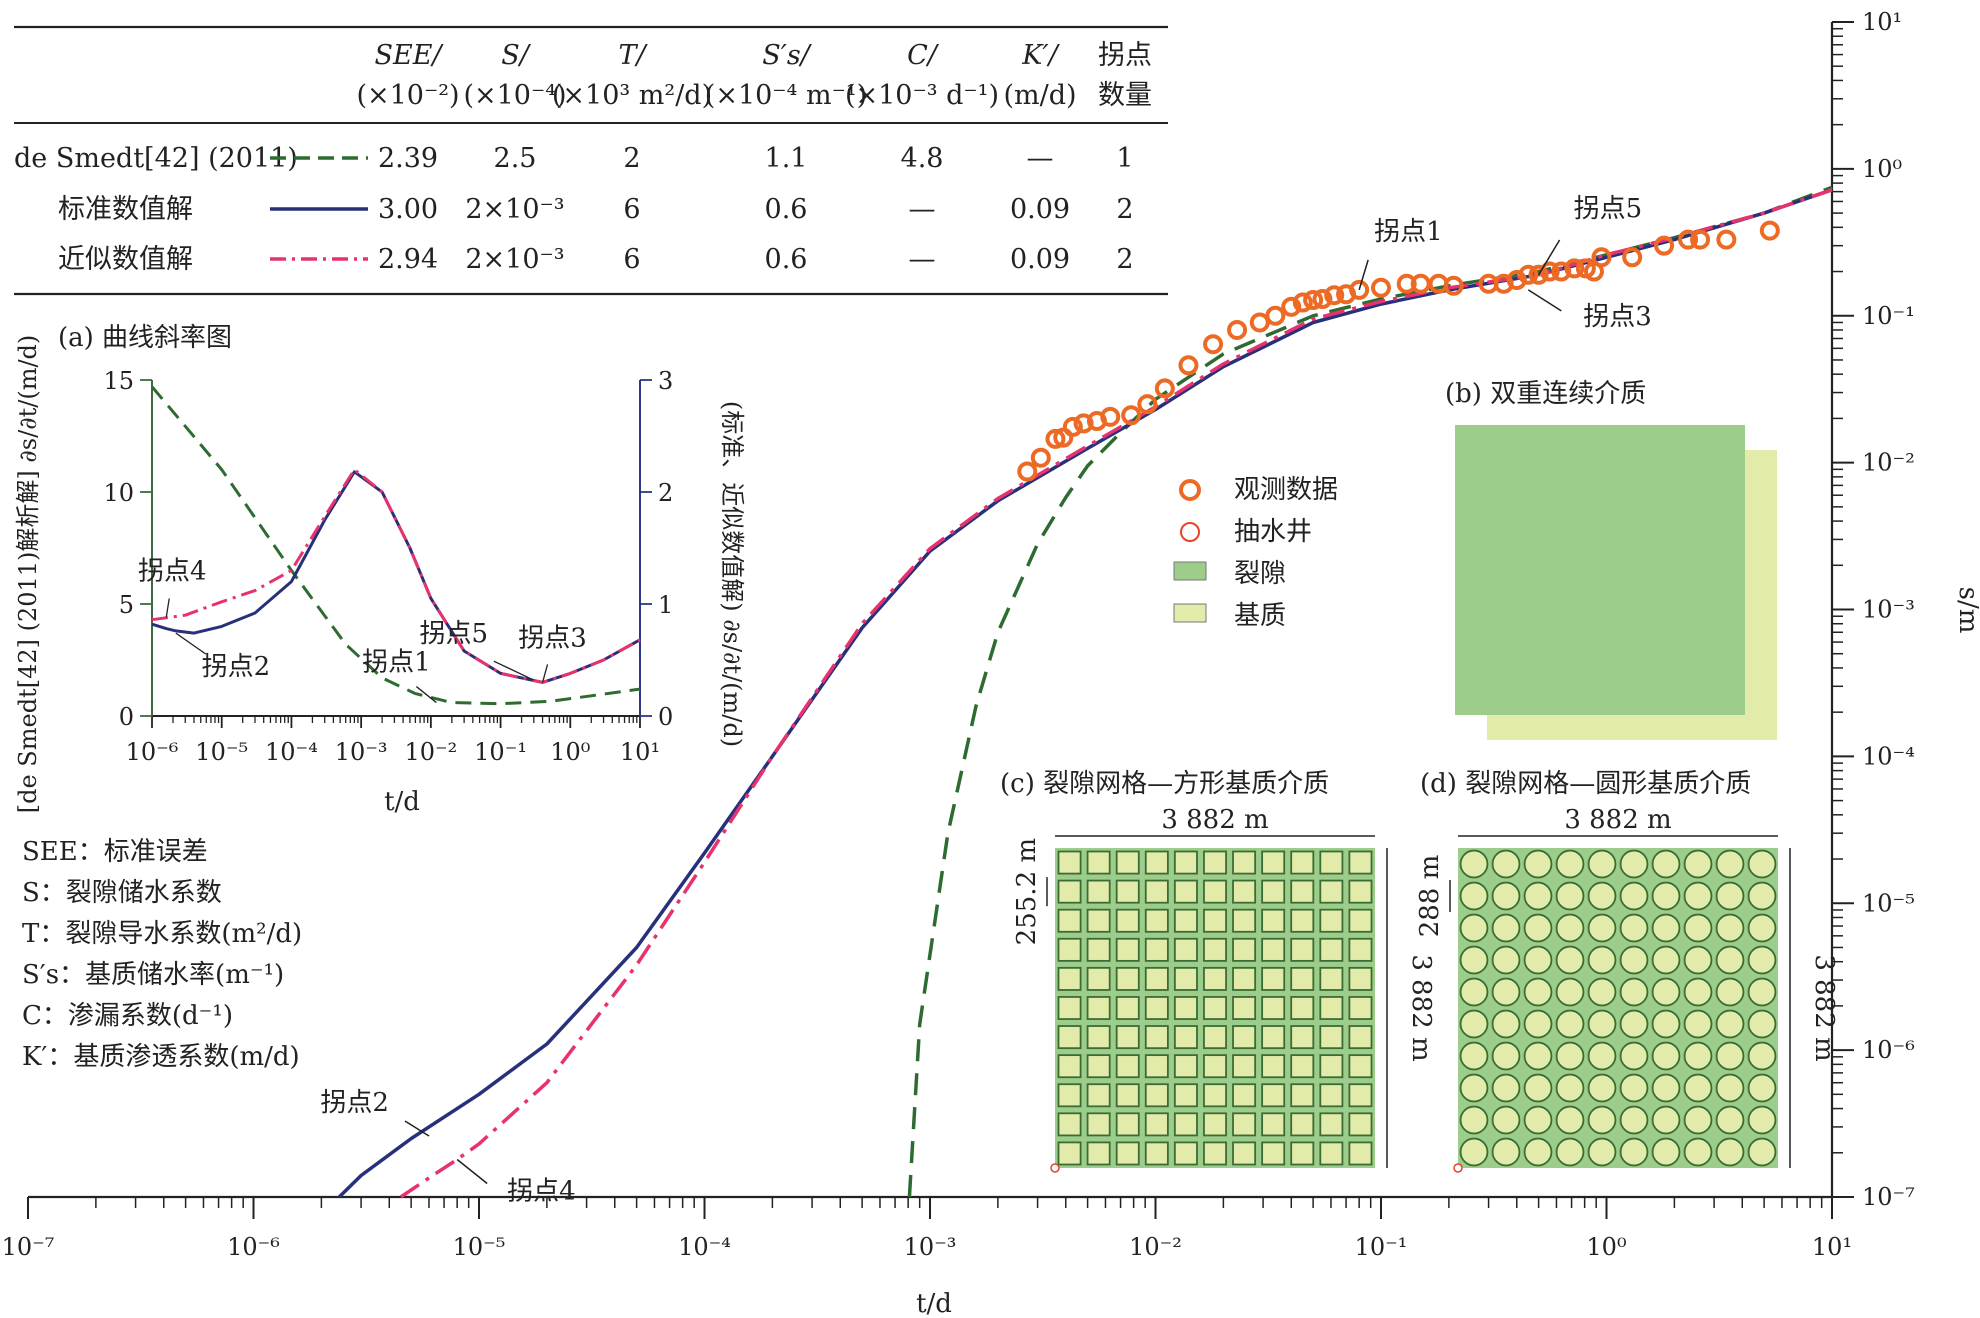 The height and width of the screenshot is (1318, 1980). What do you see at coordinates (156, 158) in the screenshot?
I see `table-row-name: de Smedt[42] (2011)` at bounding box center [156, 158].